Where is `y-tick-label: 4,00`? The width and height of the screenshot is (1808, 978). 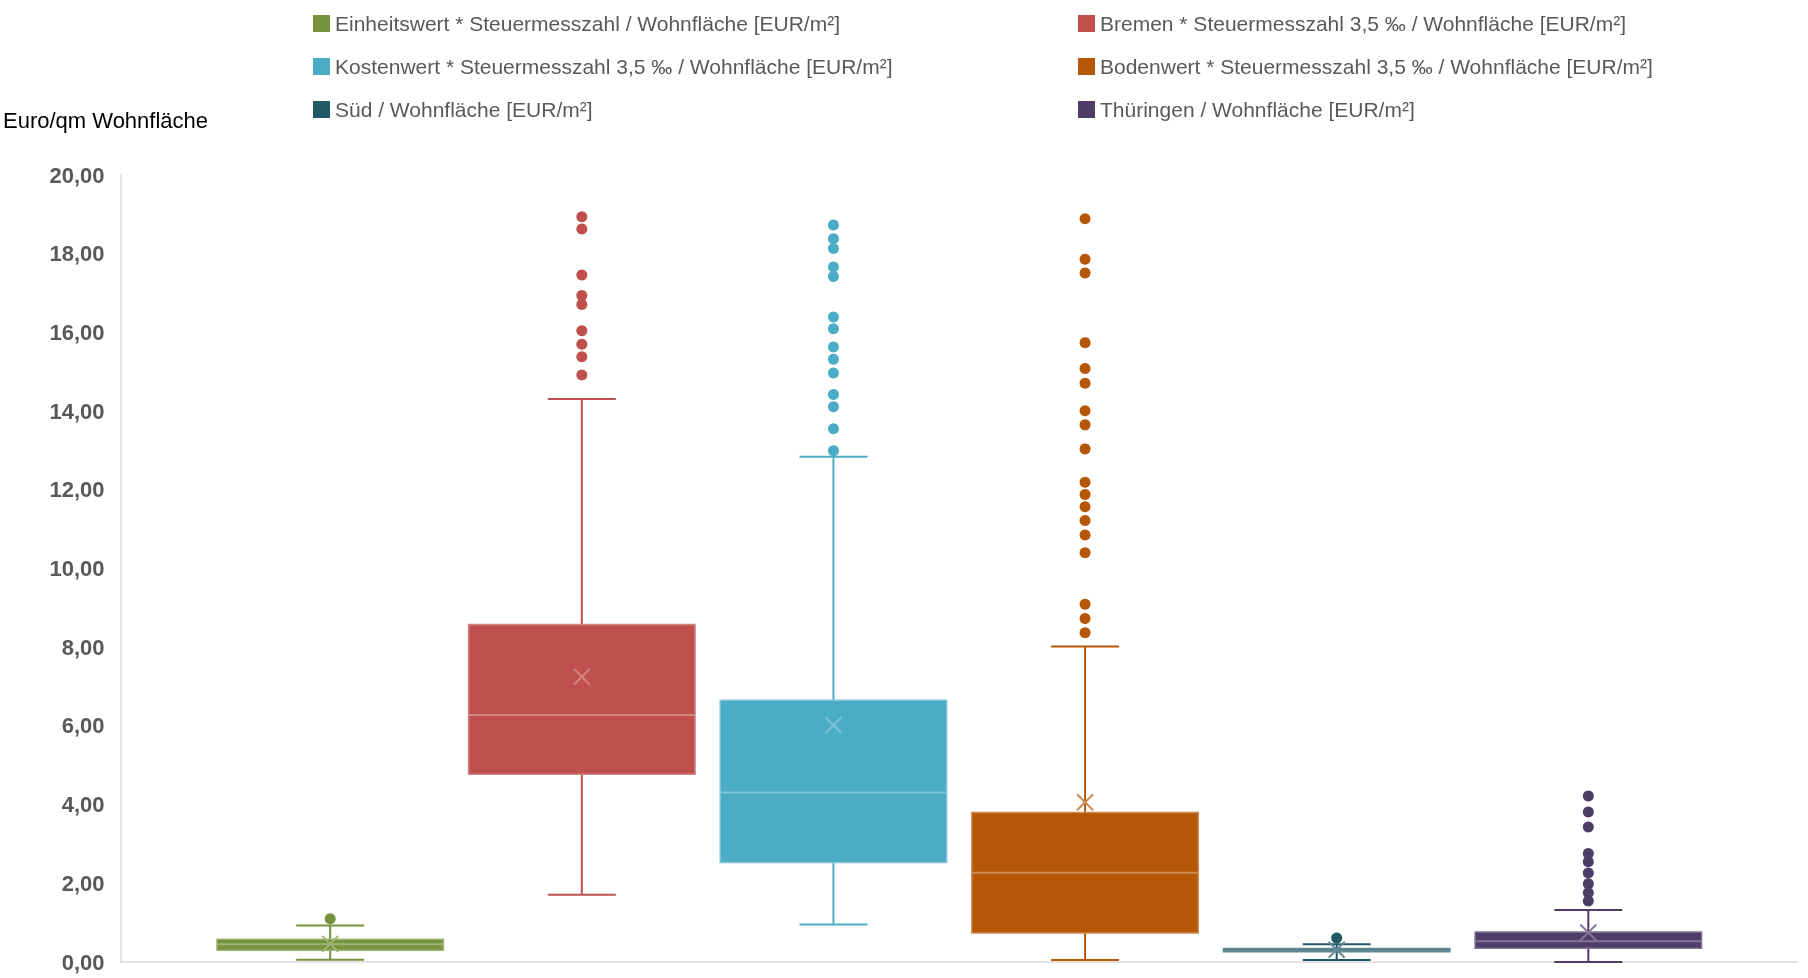 y-tick-label: 4,00 is located at coordinates (83, 805).